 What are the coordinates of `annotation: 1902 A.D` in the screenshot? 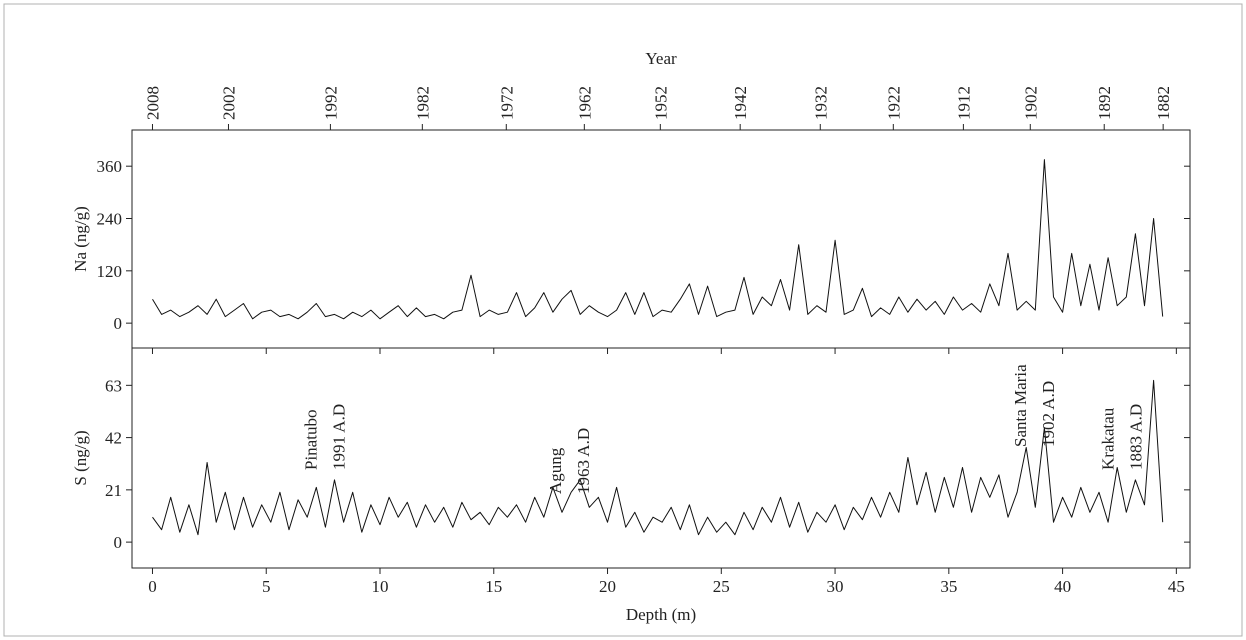 It's located at (1048, 414).